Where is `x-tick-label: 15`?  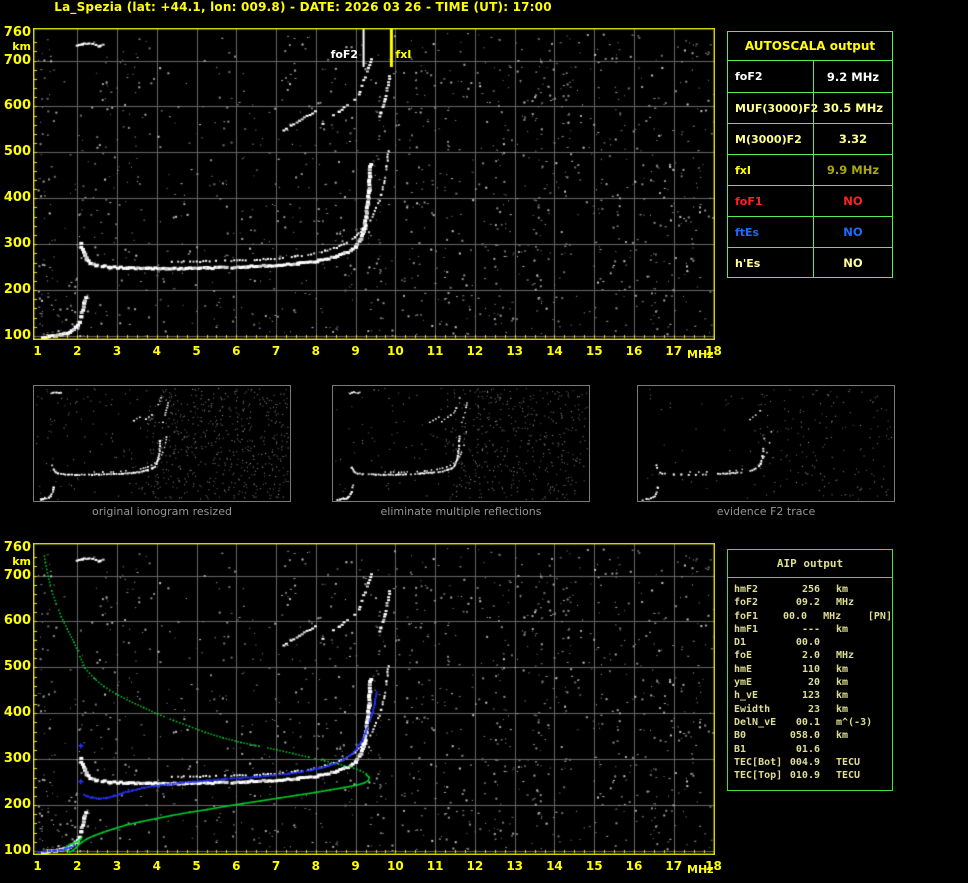
x-tick-label: 15 is located at coordinates (594, 866).